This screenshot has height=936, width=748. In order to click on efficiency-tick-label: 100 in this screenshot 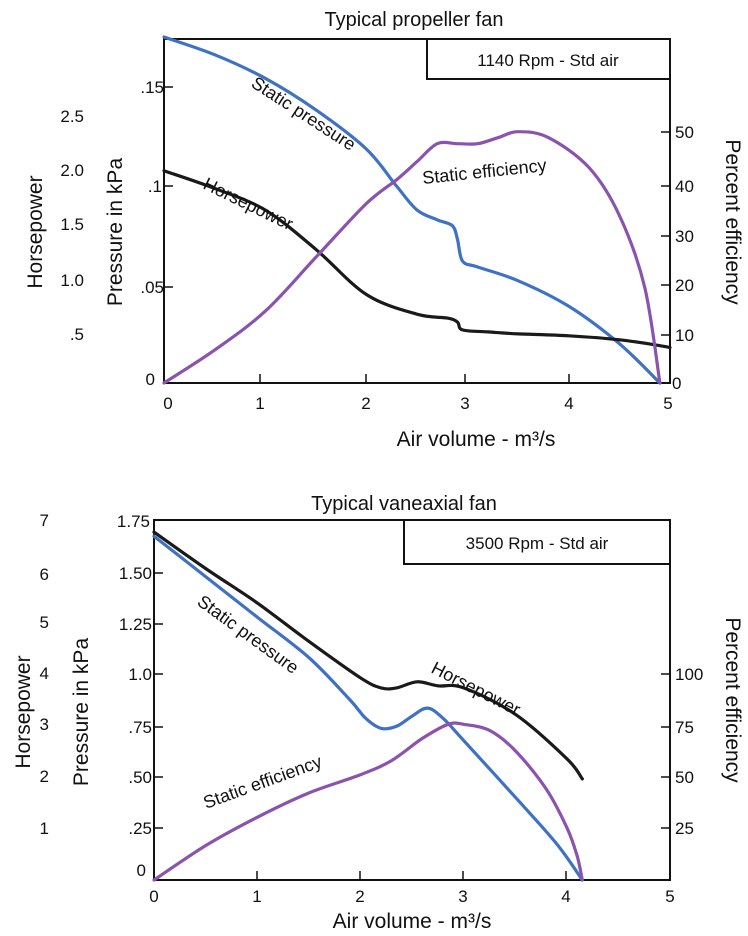, I will do `click(689, 674)`.